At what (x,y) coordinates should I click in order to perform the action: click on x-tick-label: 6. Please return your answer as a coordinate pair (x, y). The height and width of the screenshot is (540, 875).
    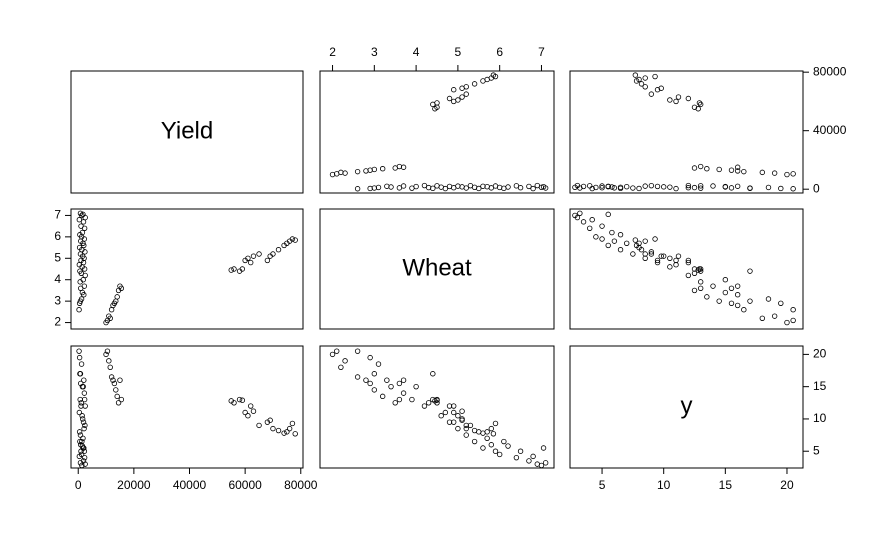
    Looking at the image, I should click on (499, 52).